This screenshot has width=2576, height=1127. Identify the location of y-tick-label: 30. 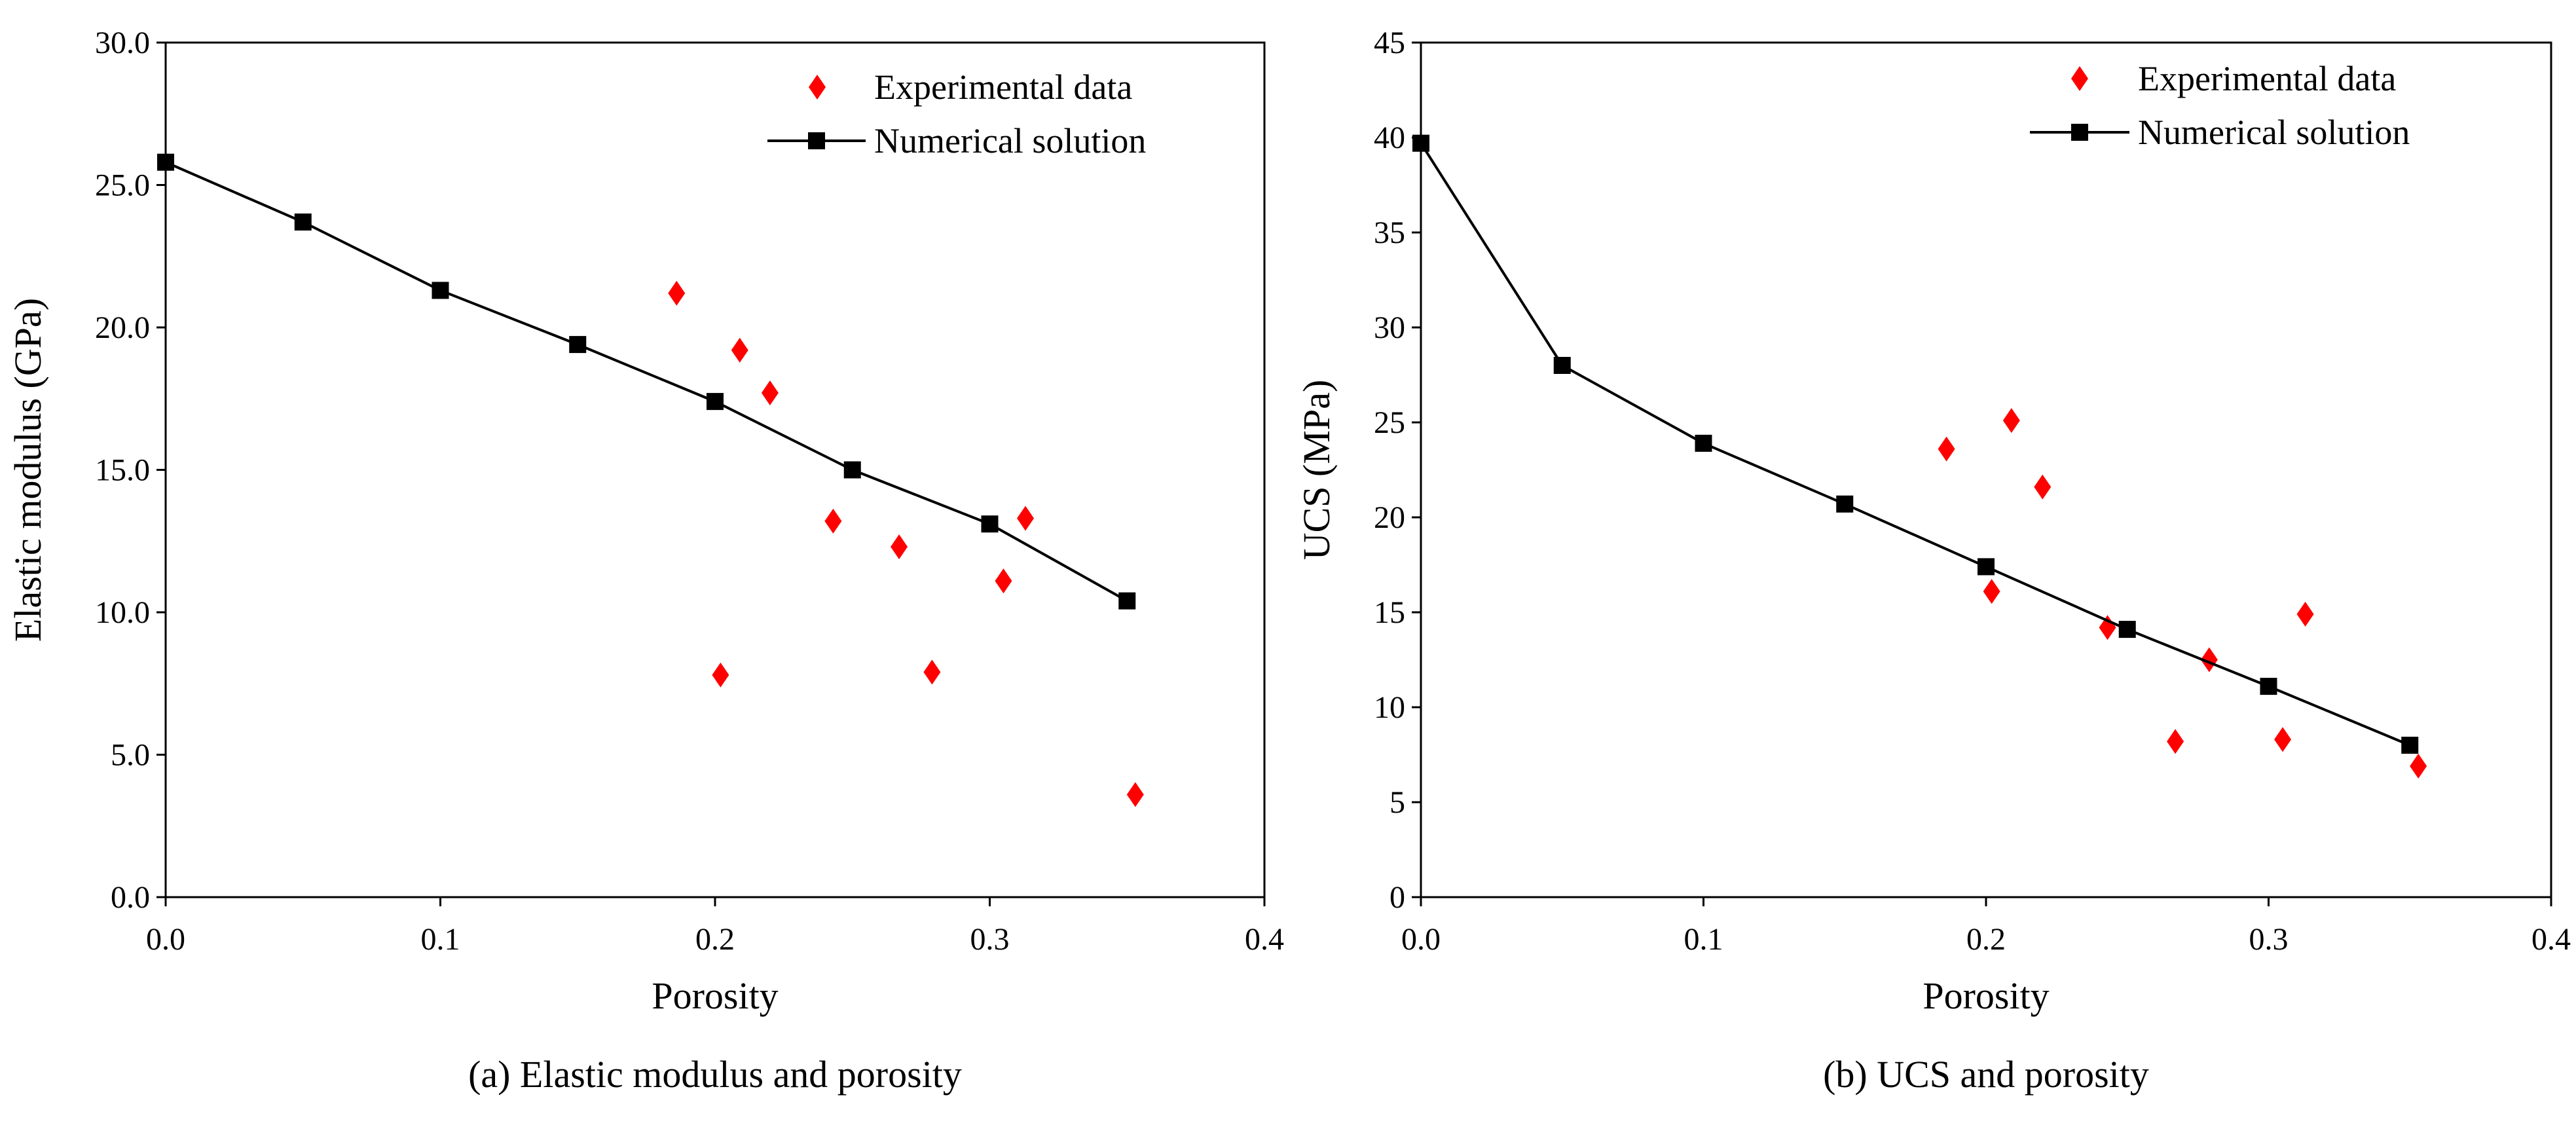
(1389, 327).